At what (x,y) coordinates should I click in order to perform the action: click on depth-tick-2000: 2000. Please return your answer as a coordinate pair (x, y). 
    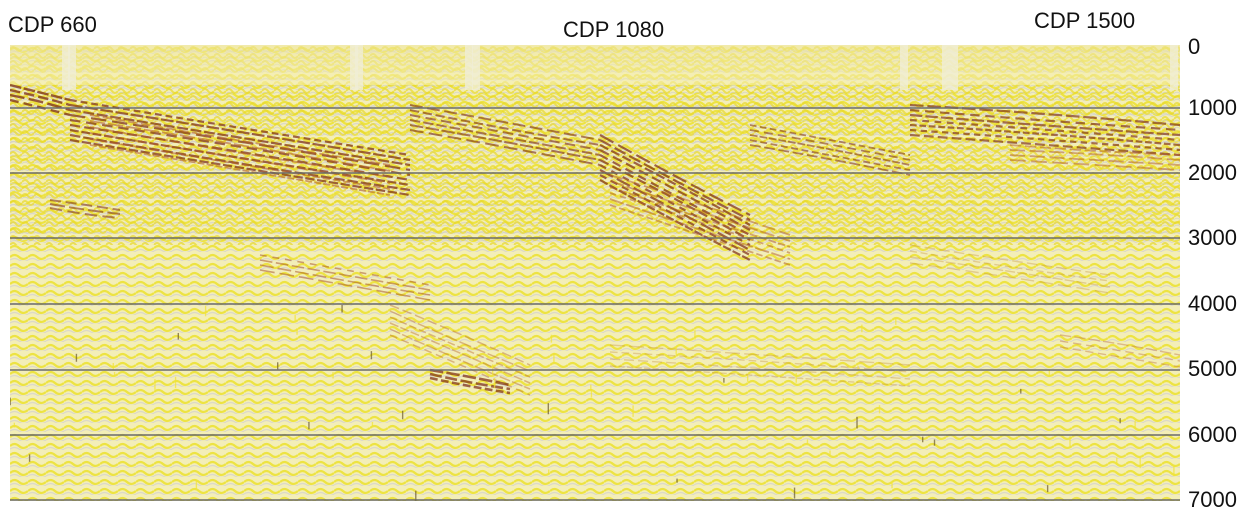
    Looking at the image, I should click on (1212, 172).